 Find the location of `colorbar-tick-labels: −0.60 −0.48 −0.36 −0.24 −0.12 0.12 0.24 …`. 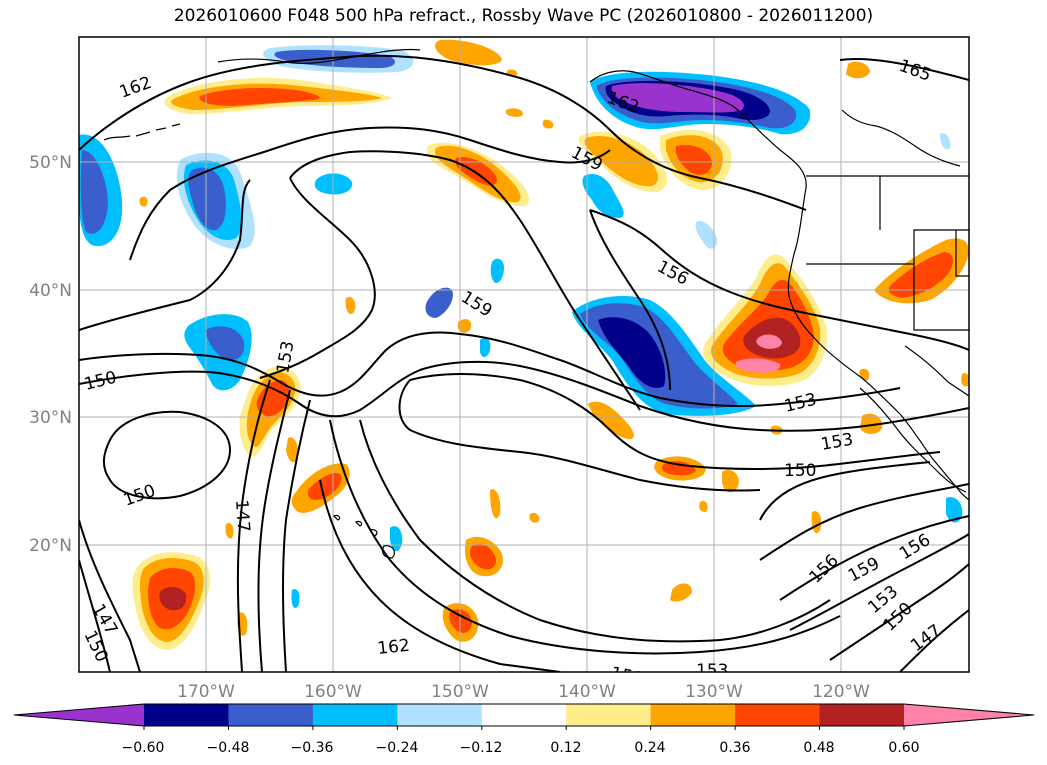

colorbar-tick-labels: −0.60 −0.48 −0.36 −0.24 −0.12 0.12 0.24 … is located at coordinates (521, 748).